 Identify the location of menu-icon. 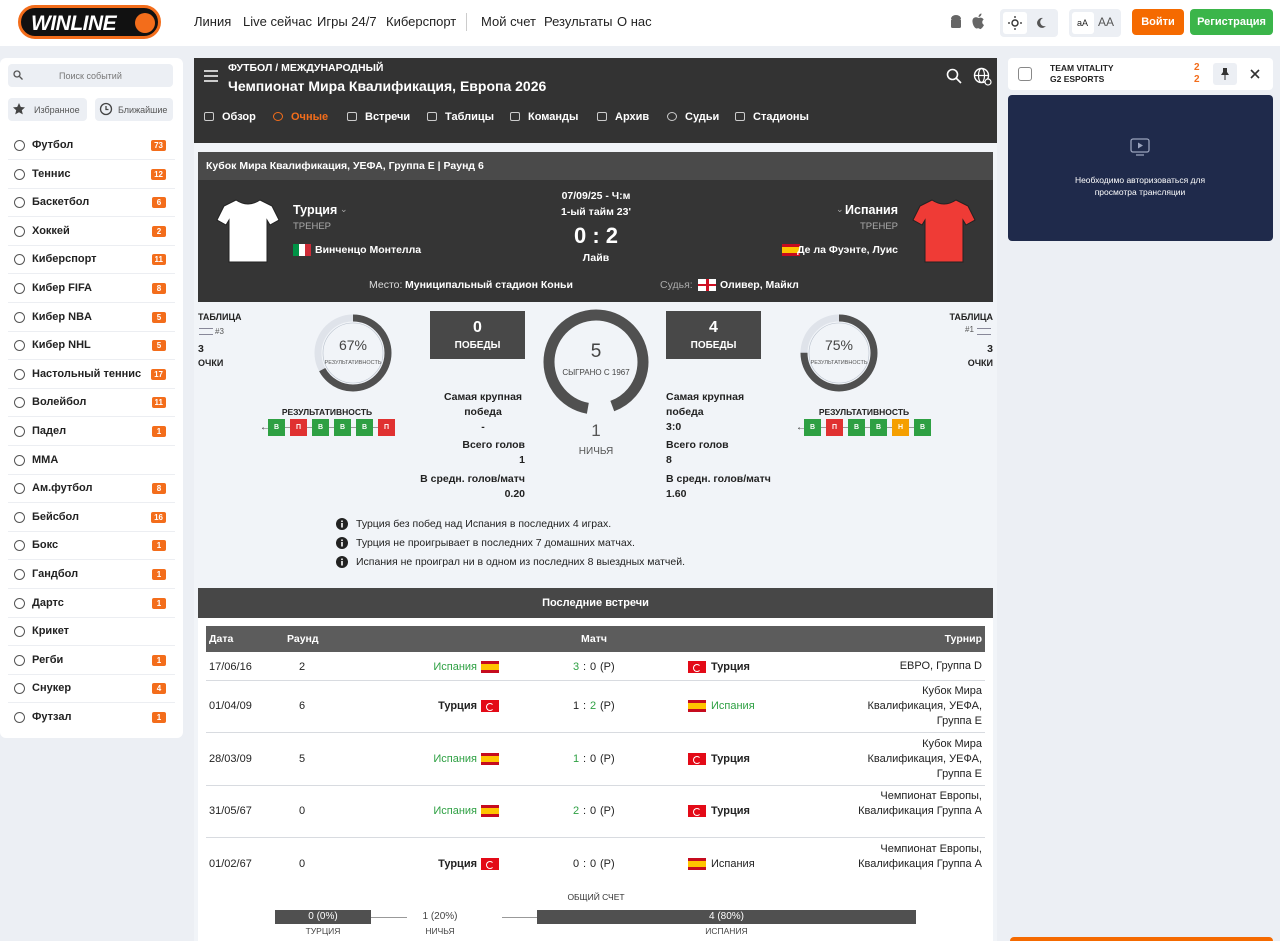
(211, 76).